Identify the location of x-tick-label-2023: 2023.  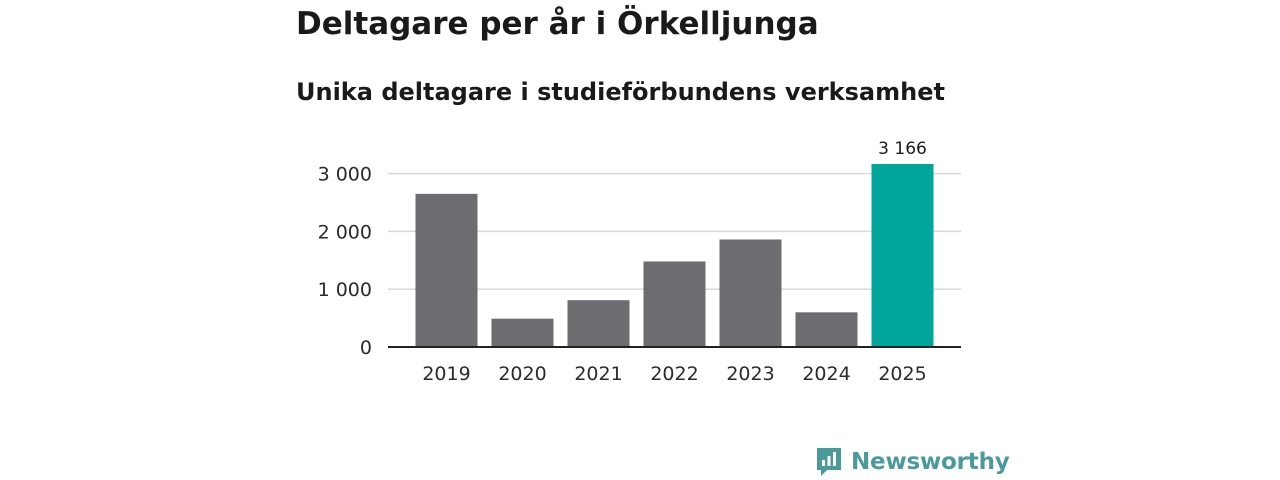
(750, 374).